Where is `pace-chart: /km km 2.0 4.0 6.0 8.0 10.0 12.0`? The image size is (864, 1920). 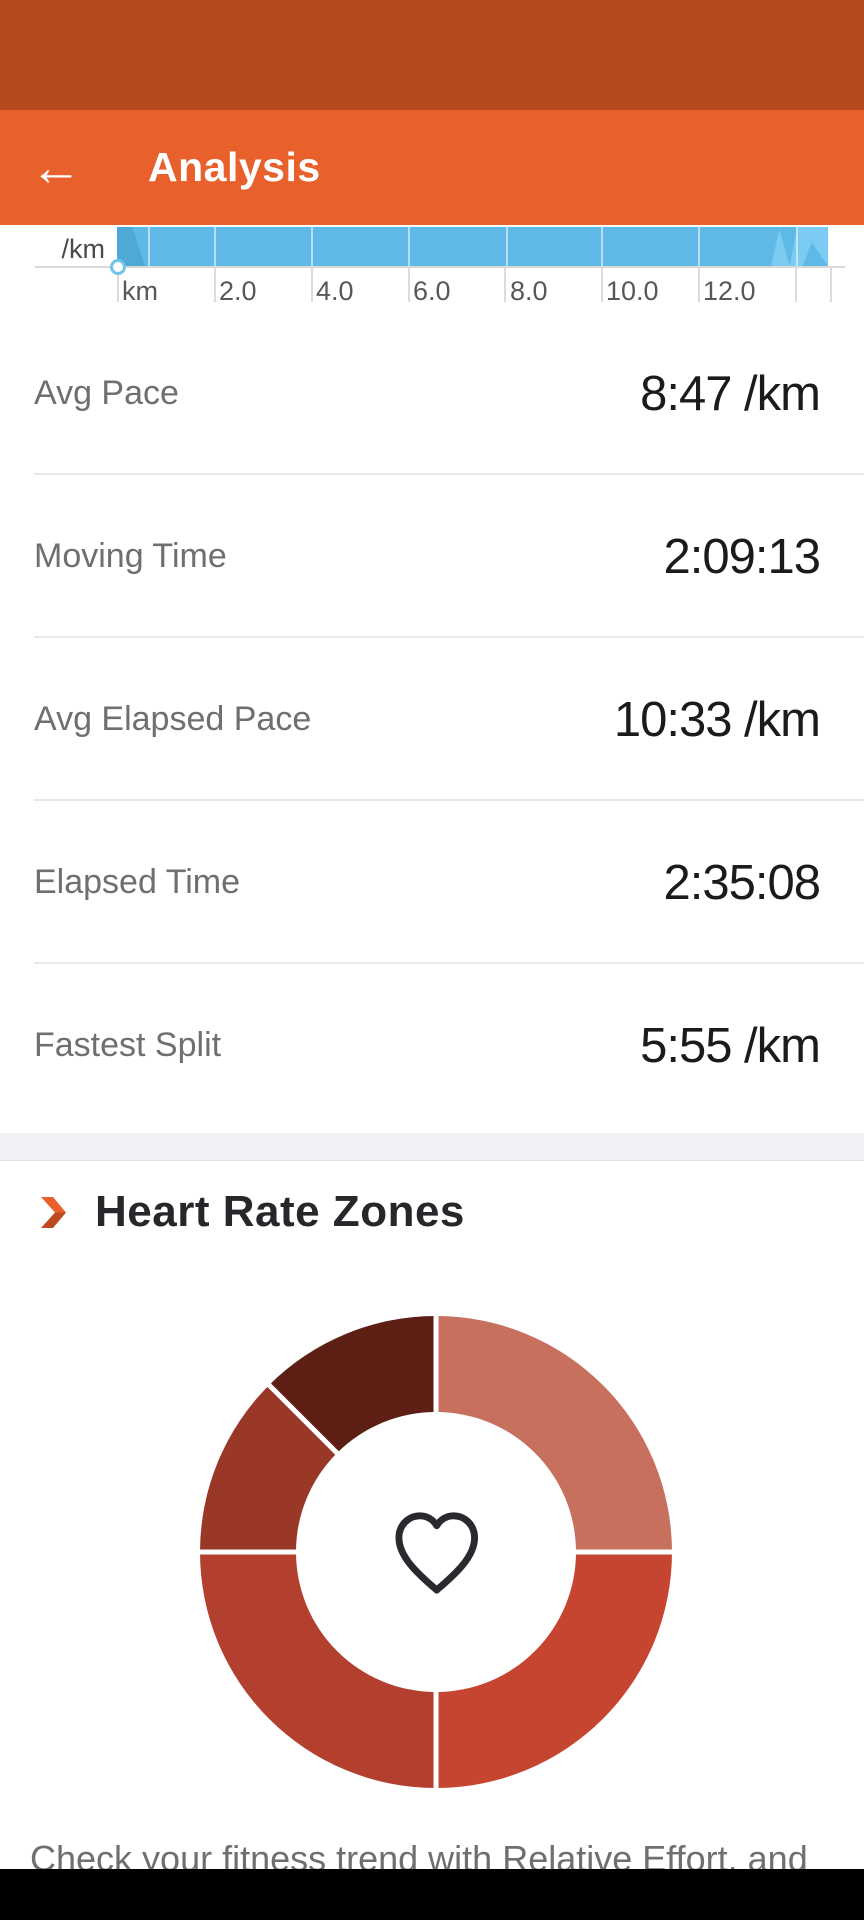 pace-chart: /km km 2.0 4.0 6.0 8.0 10.0 12.0 is located at coordinates (432, 270).